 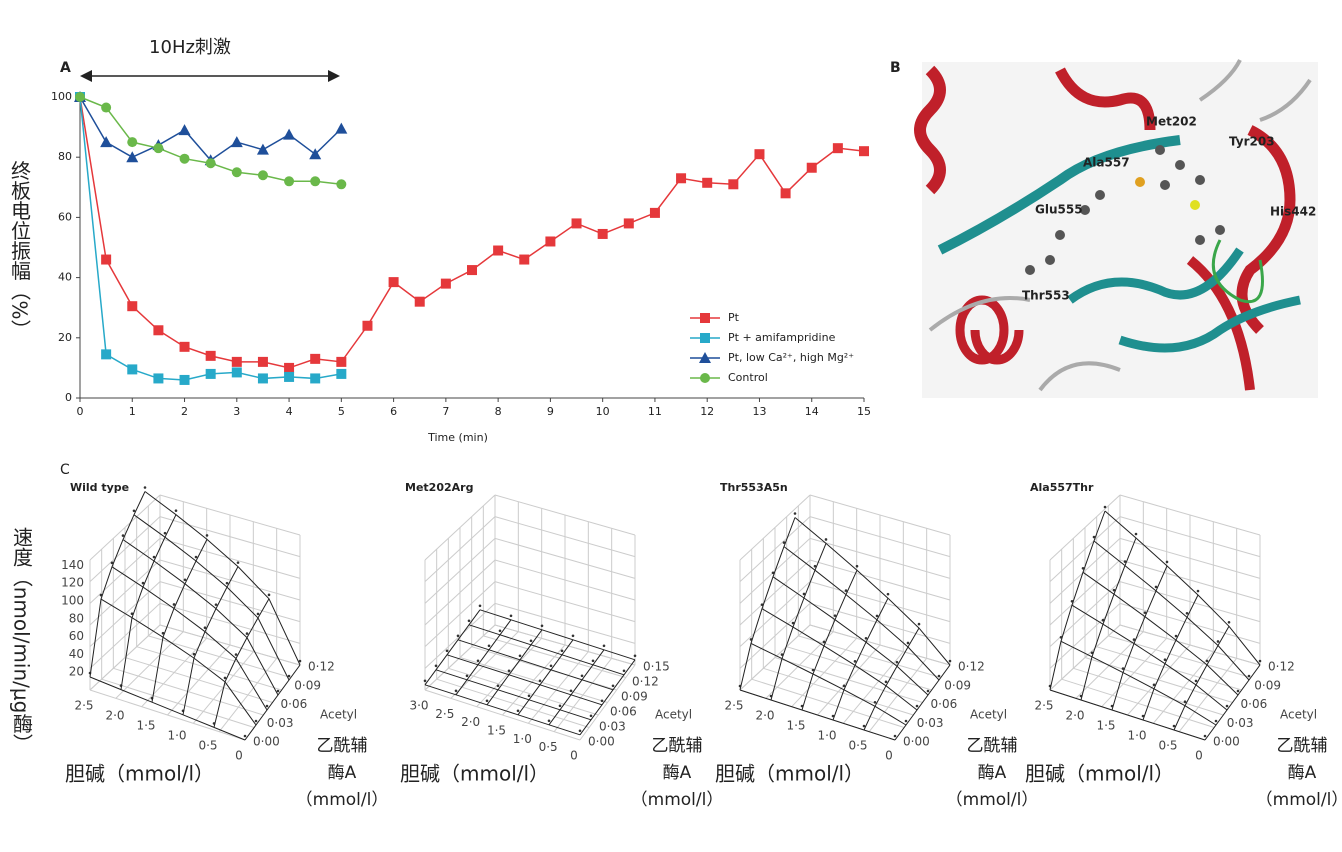 What do you see at coordinates (1167, 746) in the screenshot?
I see `choline-tick-label: 0·5` at bounding box center [1167, 746].